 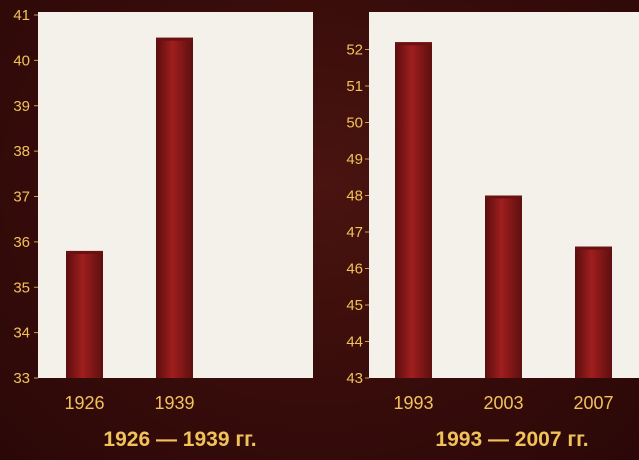 I want to click on y-tick-label: 39, so click(x=21, y=106).